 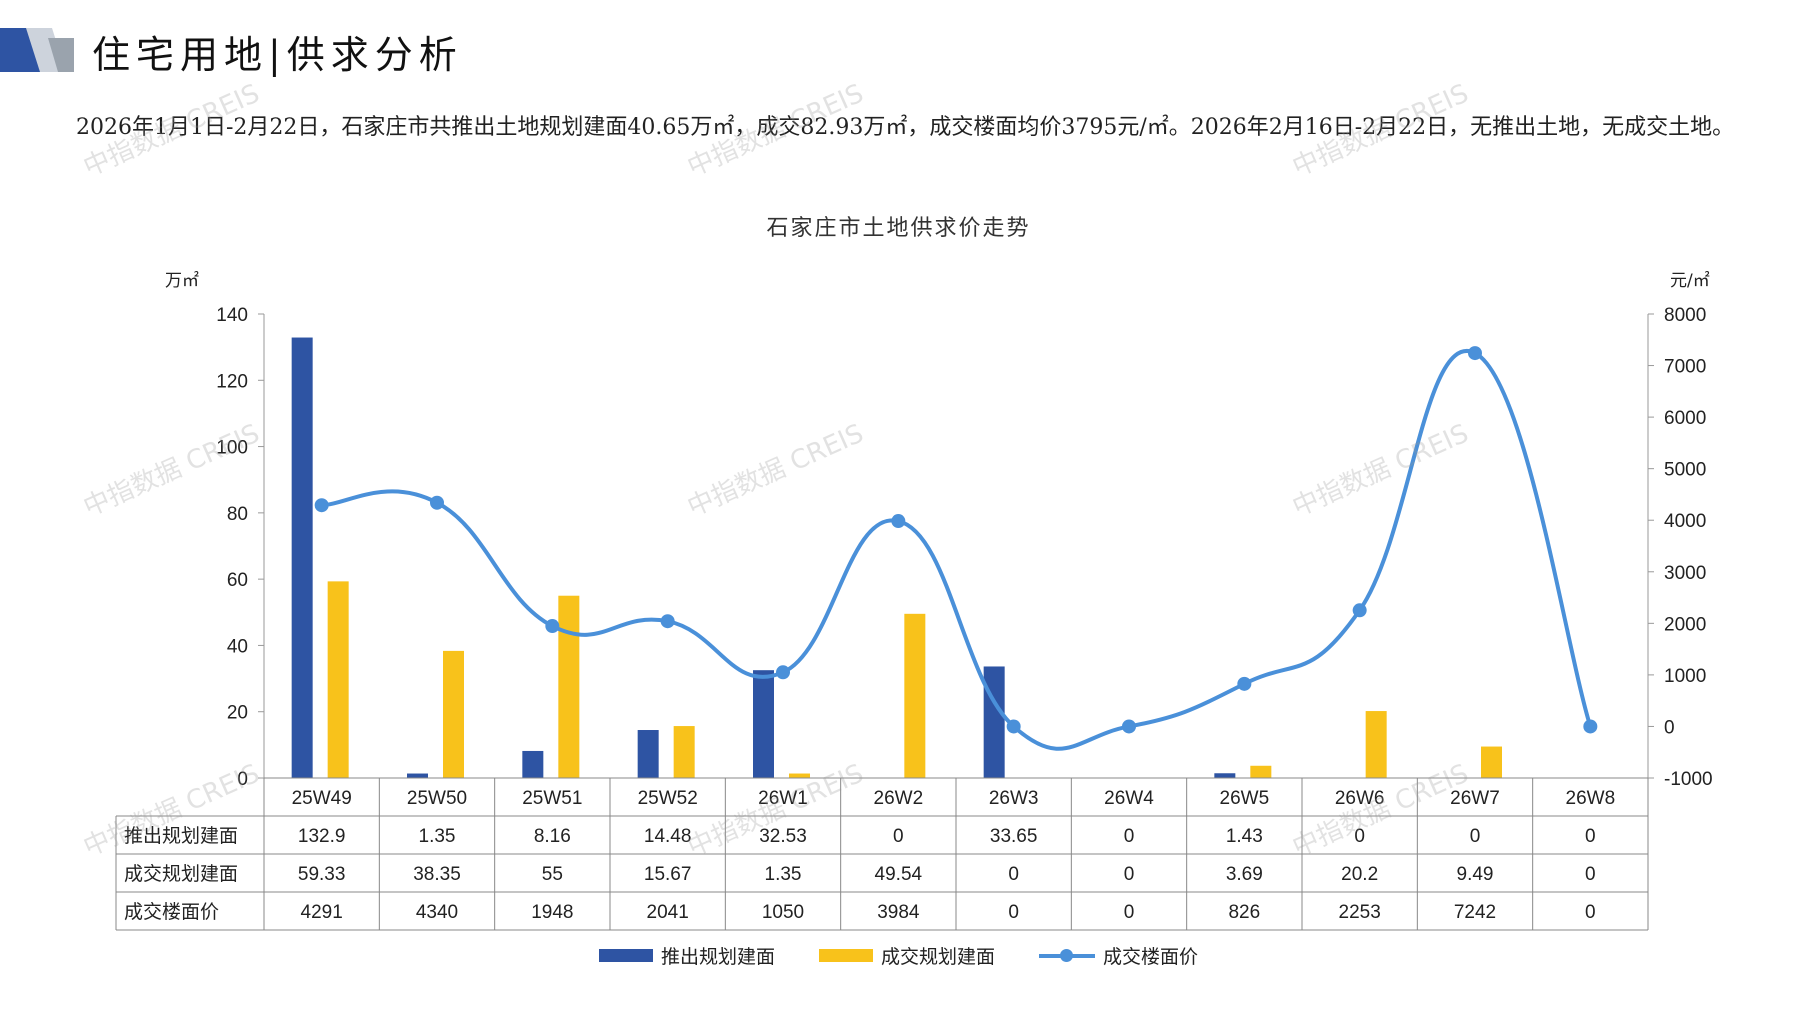 I want to click on table-data-label: 3984, so click(x=898, y=912).